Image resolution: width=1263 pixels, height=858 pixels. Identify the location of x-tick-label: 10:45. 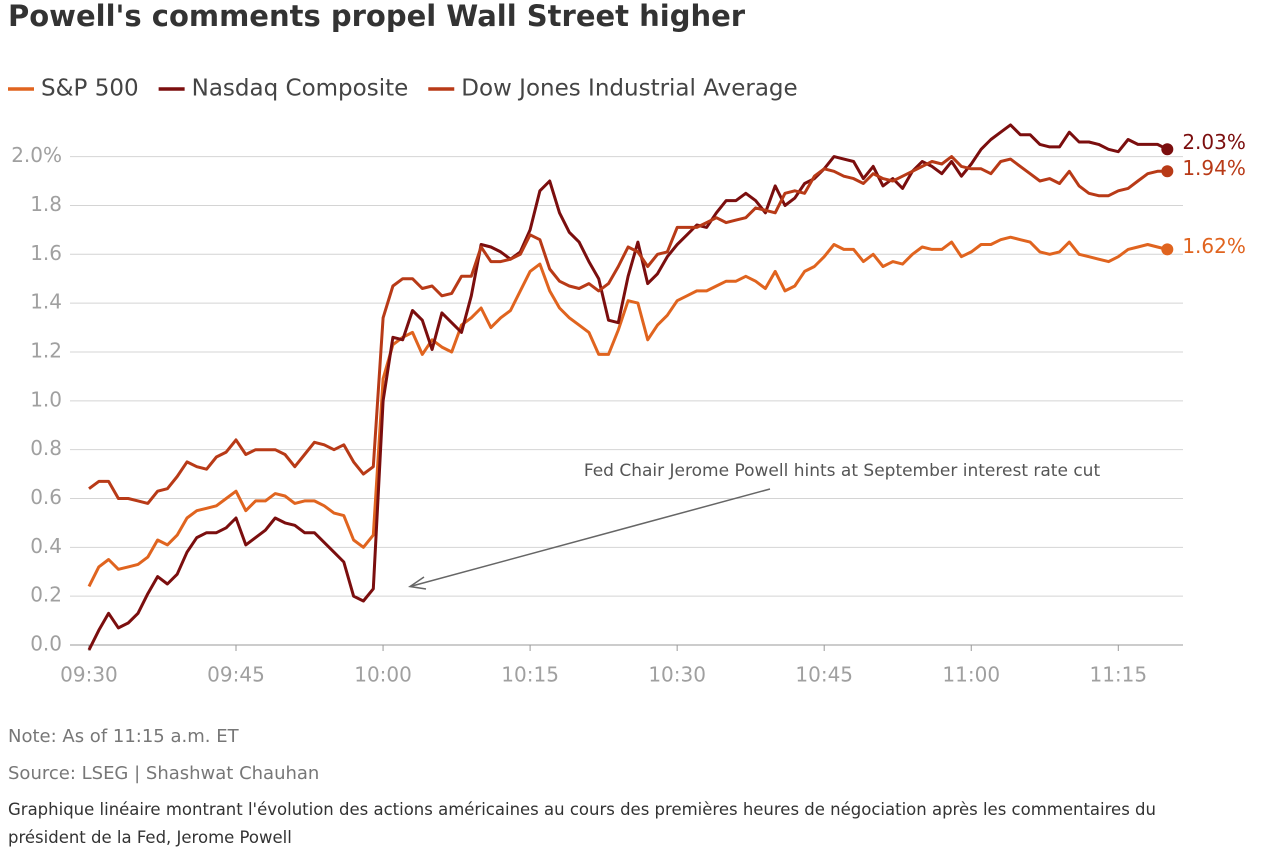
(824, 675).